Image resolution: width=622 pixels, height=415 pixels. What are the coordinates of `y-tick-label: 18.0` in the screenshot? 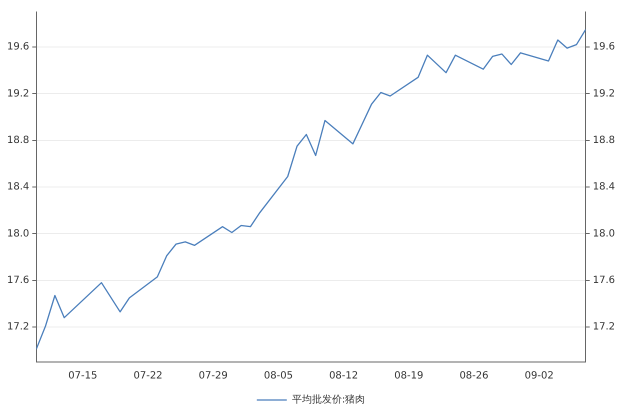 It's located at (18, 234).